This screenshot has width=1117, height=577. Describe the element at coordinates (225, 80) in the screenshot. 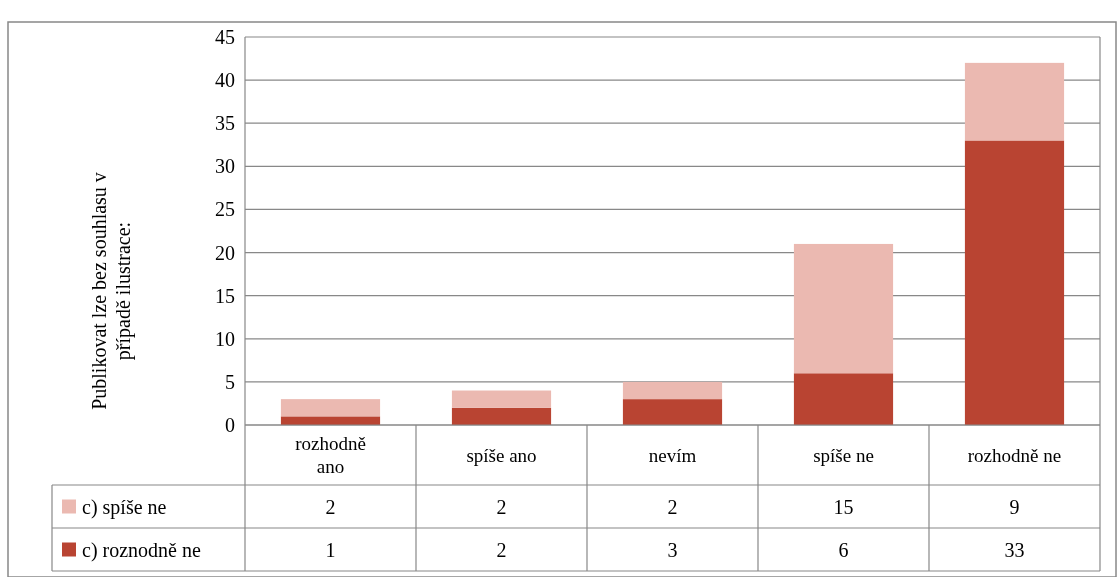

I see `y-tick-label: 40` at that location.